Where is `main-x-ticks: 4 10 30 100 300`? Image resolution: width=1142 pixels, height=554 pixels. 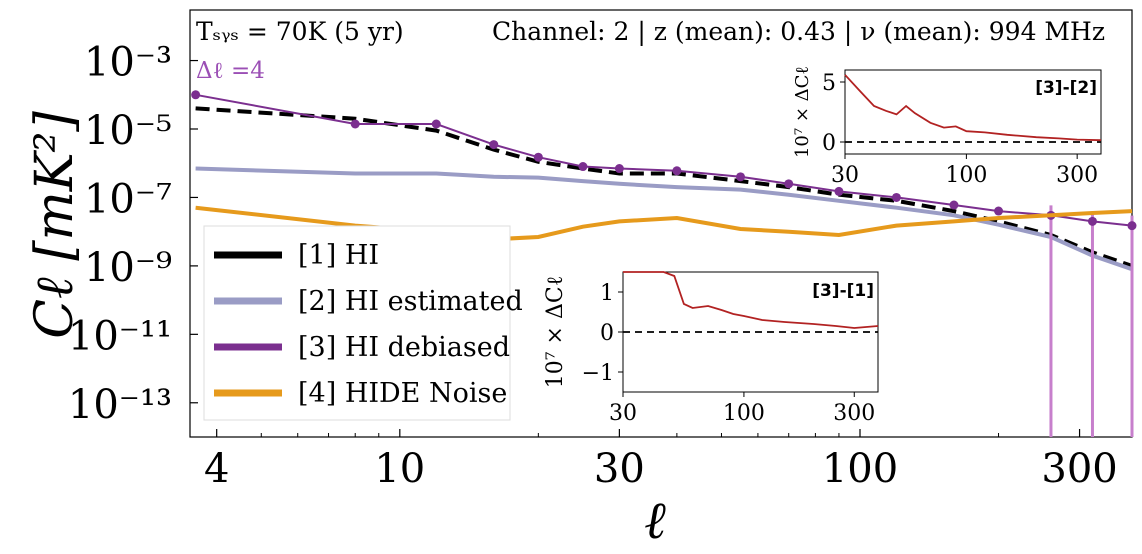
main-x-ticks: 4 10 30 100 300 is located at coordinates (661, 460).